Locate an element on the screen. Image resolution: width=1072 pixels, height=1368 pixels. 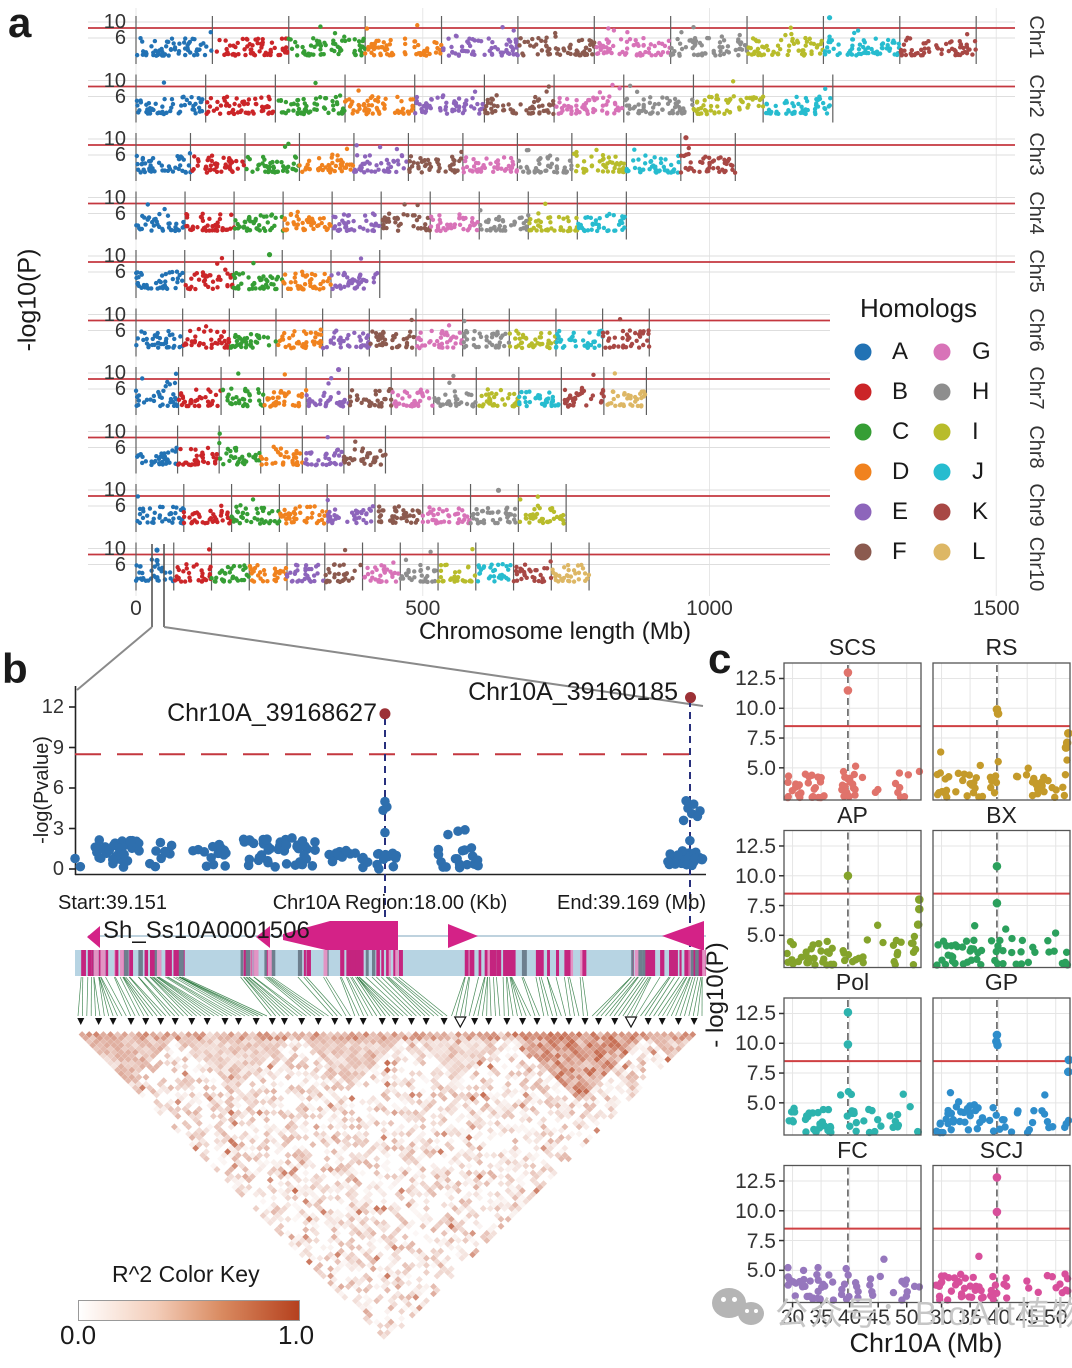
watermark-text: 公众号：BioArt植物 is located at coordinates (923, 1313).